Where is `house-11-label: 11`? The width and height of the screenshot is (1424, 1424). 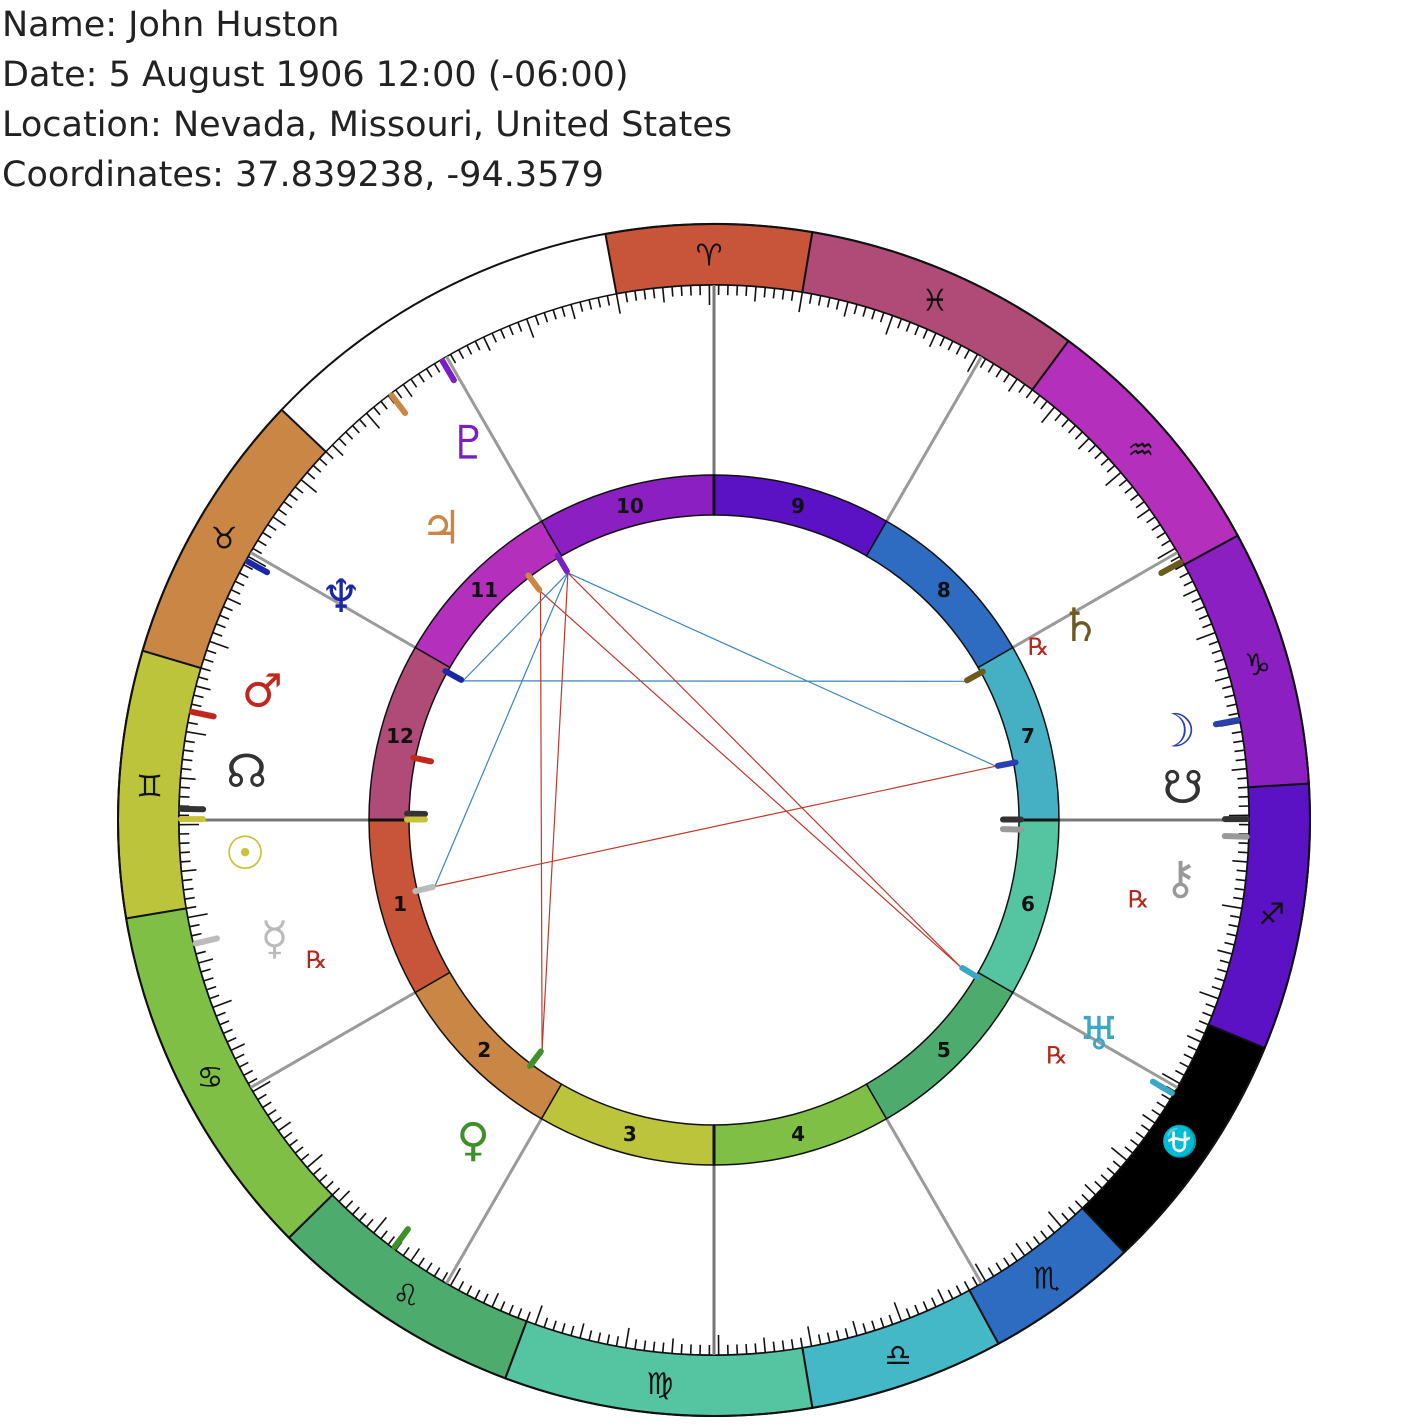
house-11-label: 11 is located at coordinates (484, 590).